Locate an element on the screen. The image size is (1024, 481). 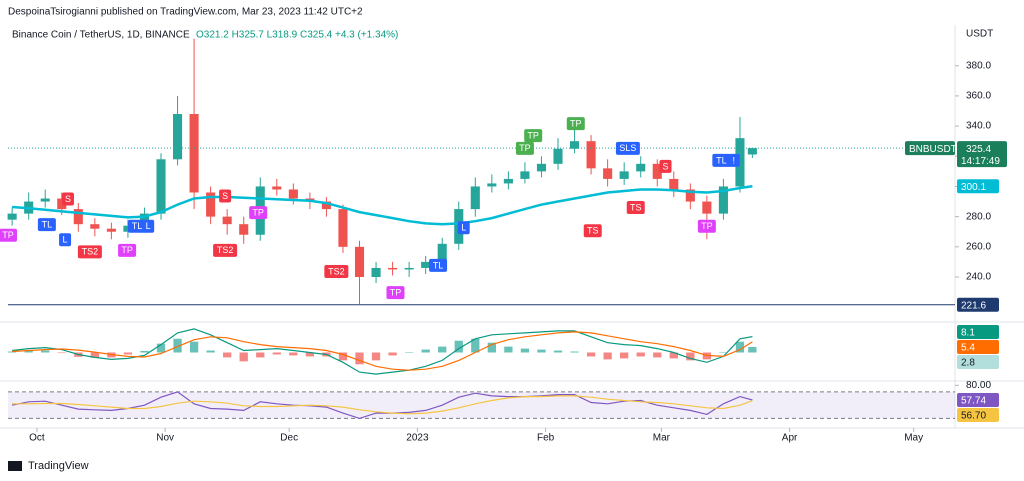
ma-label: 300.1 is located at coordinates (978, 186).